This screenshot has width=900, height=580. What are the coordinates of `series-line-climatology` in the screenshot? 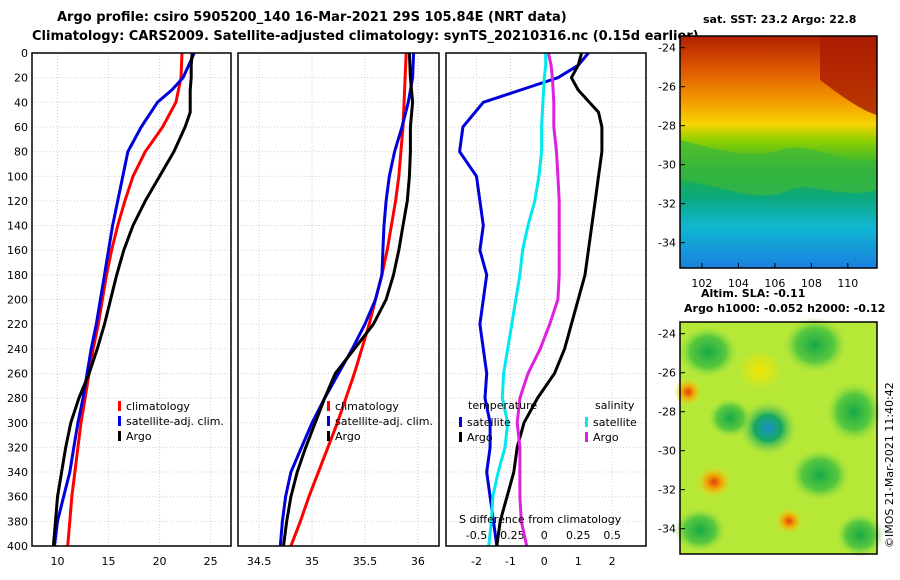 It's located at (125, 299).